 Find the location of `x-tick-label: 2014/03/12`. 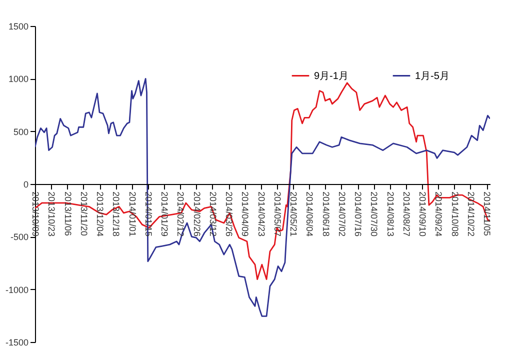

x-tick-label: 2014/03/12 is located at coordinates (213, 214).